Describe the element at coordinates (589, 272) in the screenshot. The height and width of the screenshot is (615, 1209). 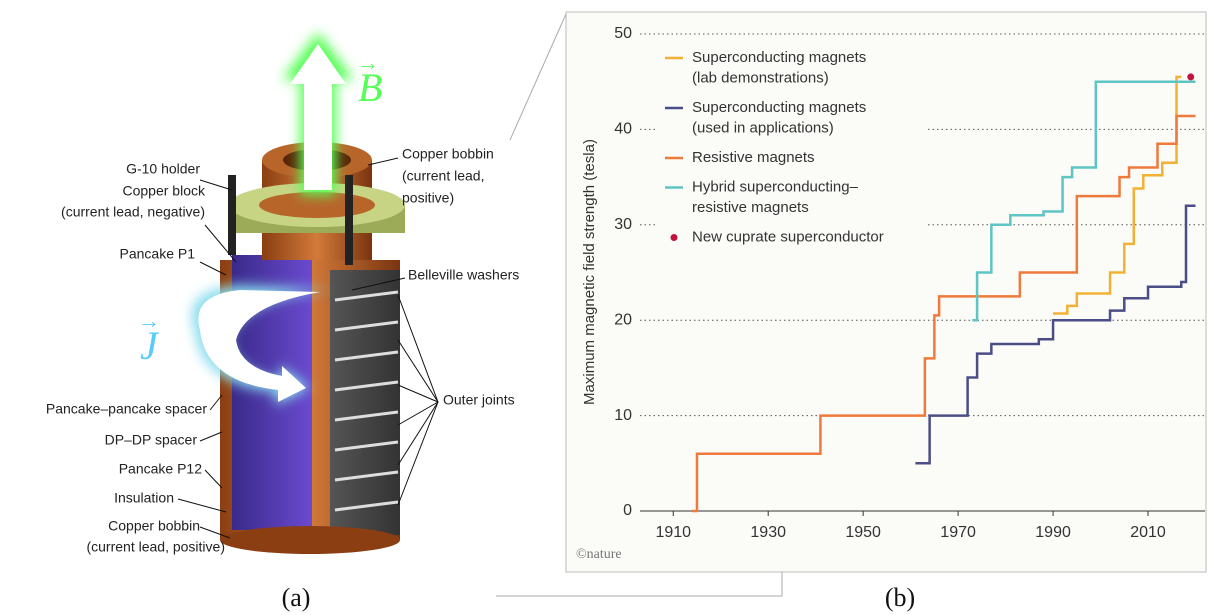
I see `y-axis-label: Maximum magnetic field strength (tesla)` at that location.